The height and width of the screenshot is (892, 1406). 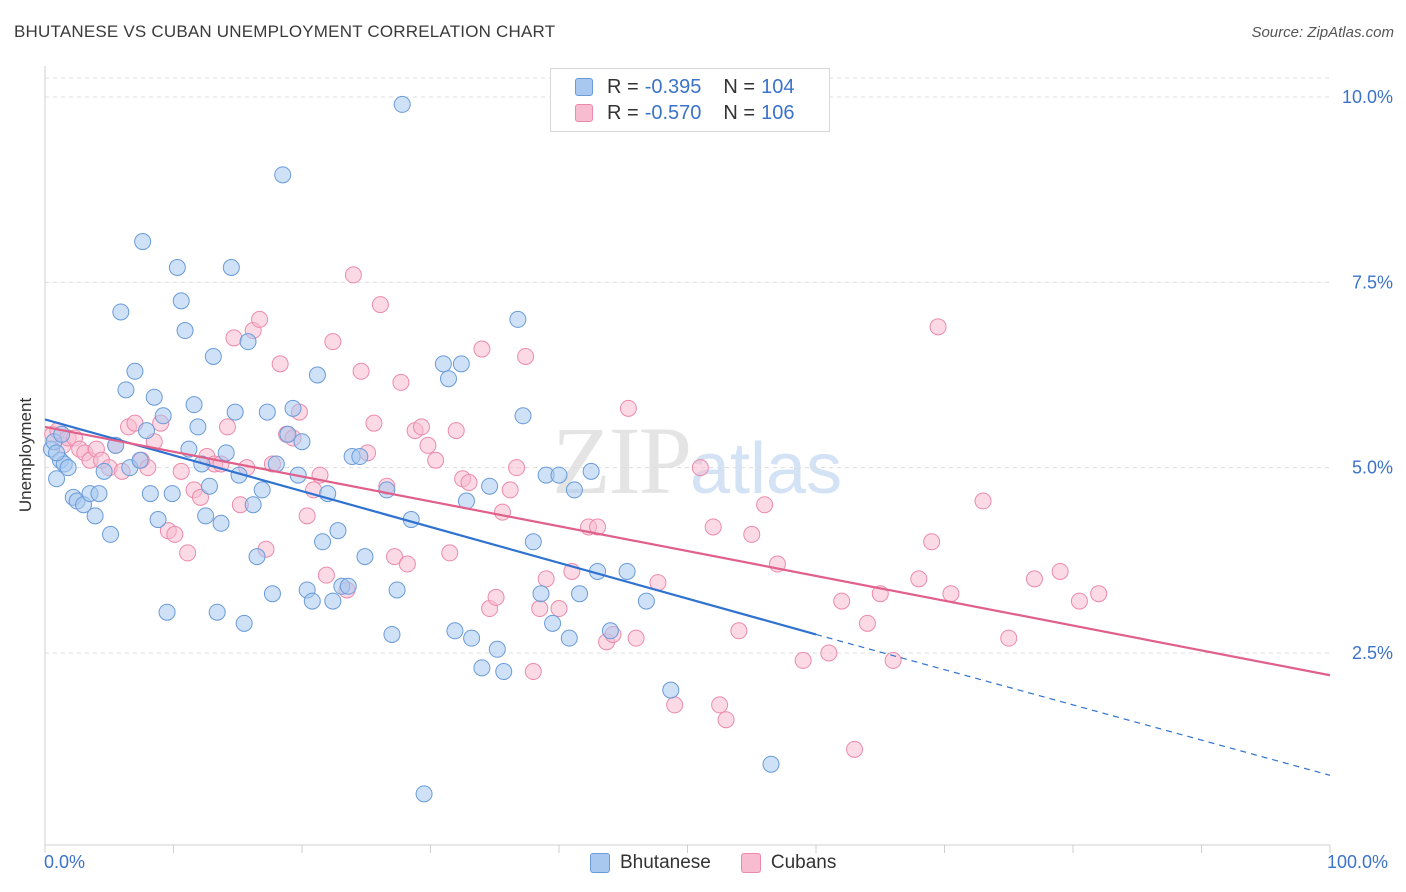 What do you see at coordinates (739, 86) in the screenshot?
I see `n-label: N =` at bounding box center [739, 86].